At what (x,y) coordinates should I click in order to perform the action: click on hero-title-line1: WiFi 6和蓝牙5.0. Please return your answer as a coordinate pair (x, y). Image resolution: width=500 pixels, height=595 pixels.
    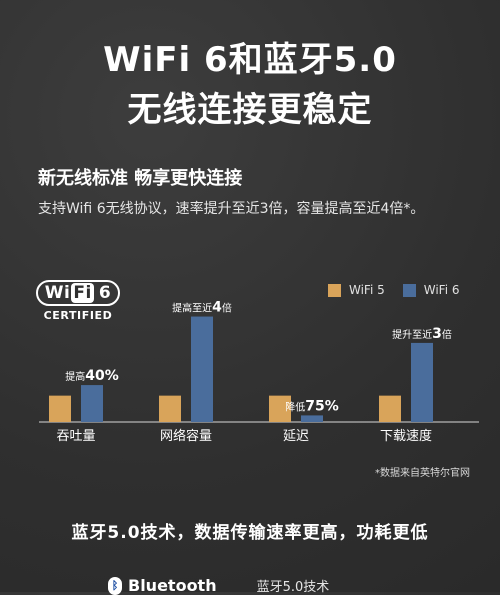
    Looking at the image, I should click on (250, 60).